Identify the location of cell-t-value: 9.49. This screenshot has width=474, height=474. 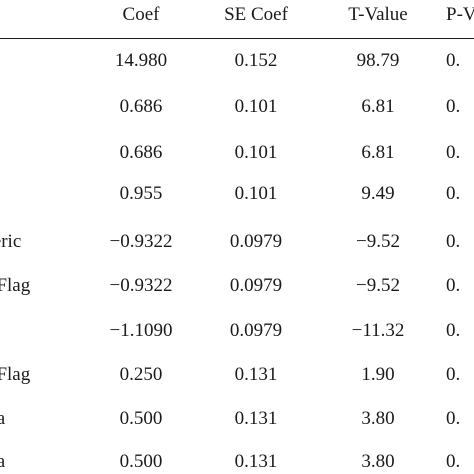
(378, 193).